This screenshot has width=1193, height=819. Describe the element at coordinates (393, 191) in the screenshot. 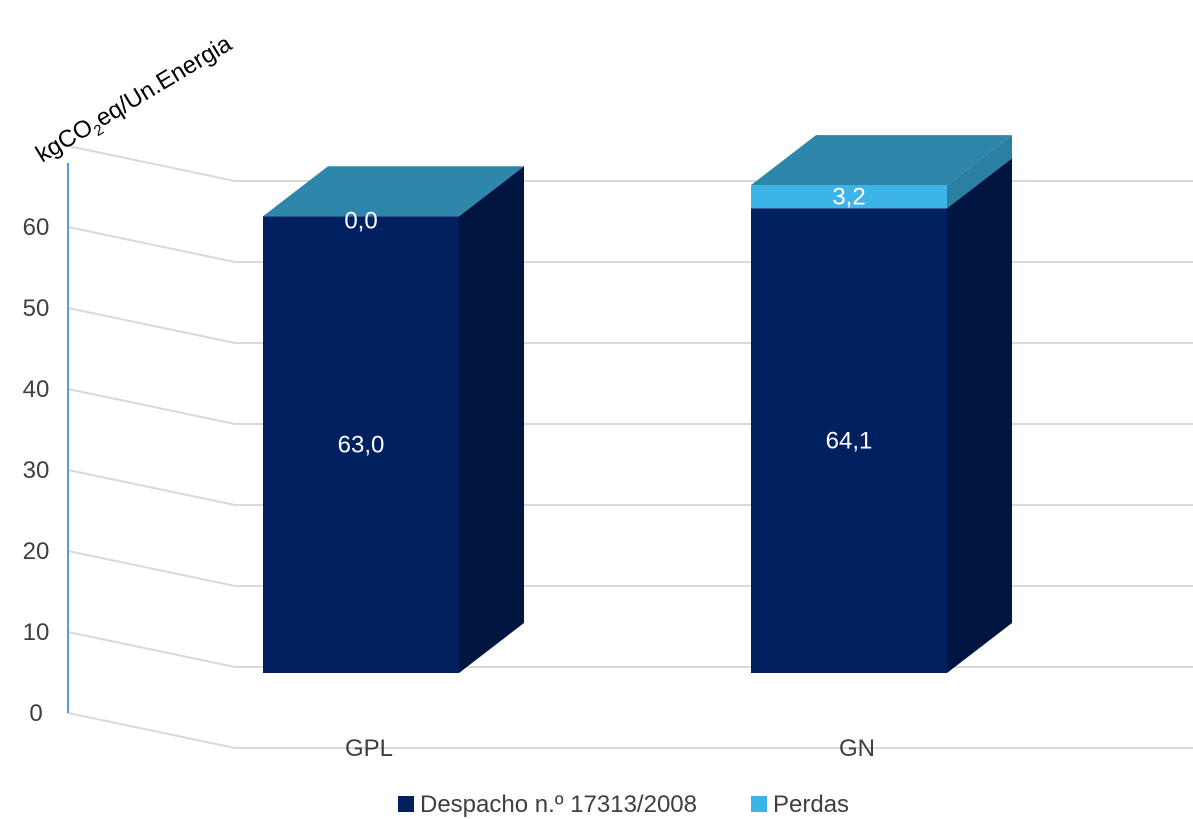

I see `bar-top-gpl` at that location.